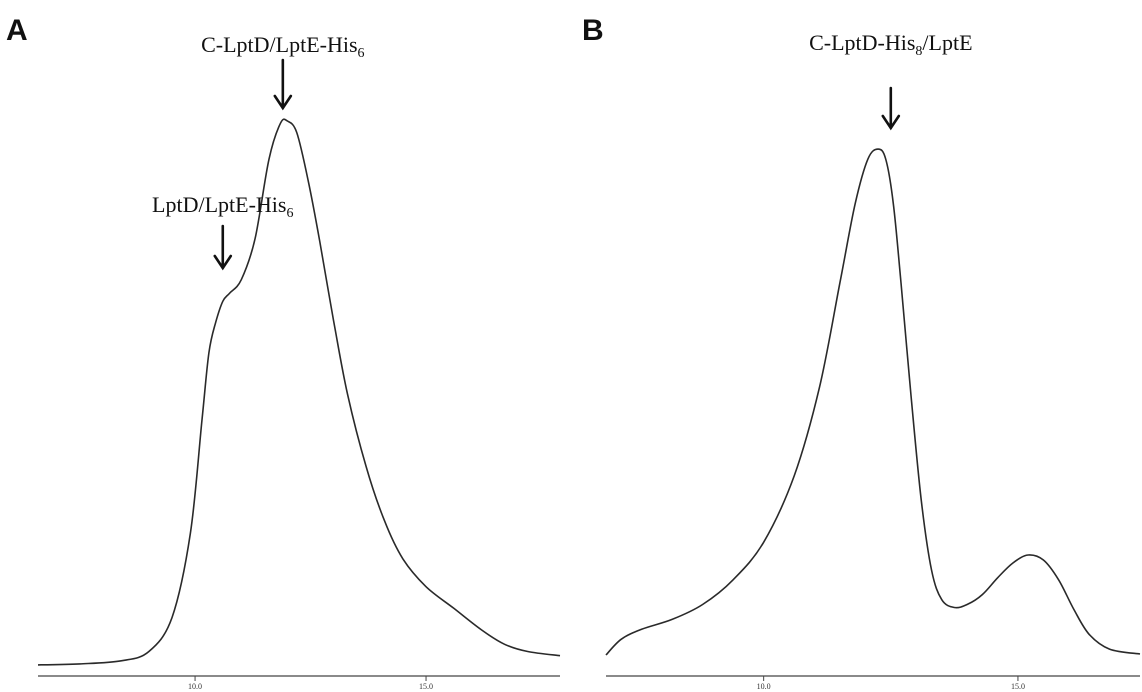  I want to click on panel-b-annotations: C-LptD-His8/LptE, so click(891, 80).